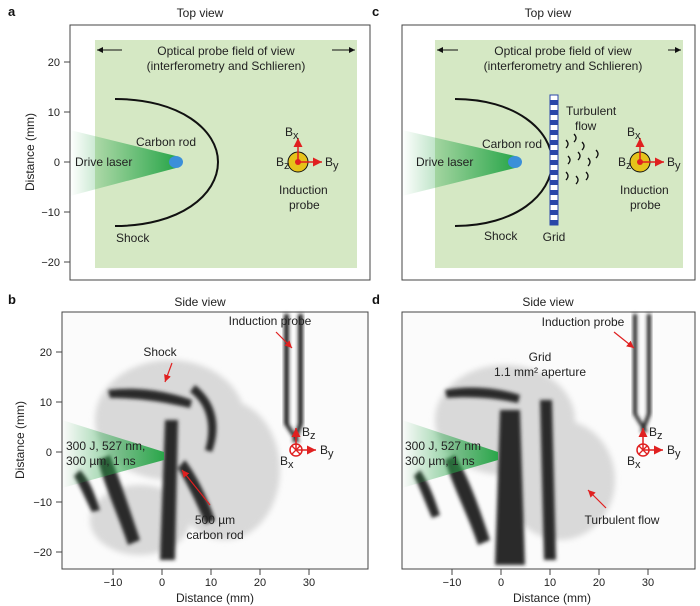 Image resolution: width=700 pixels, height=606 pixels. What do you see at coordinates (12, 11) in the screenshot?
I see `panel-letter-a: a` at bounding box center [12, 11].